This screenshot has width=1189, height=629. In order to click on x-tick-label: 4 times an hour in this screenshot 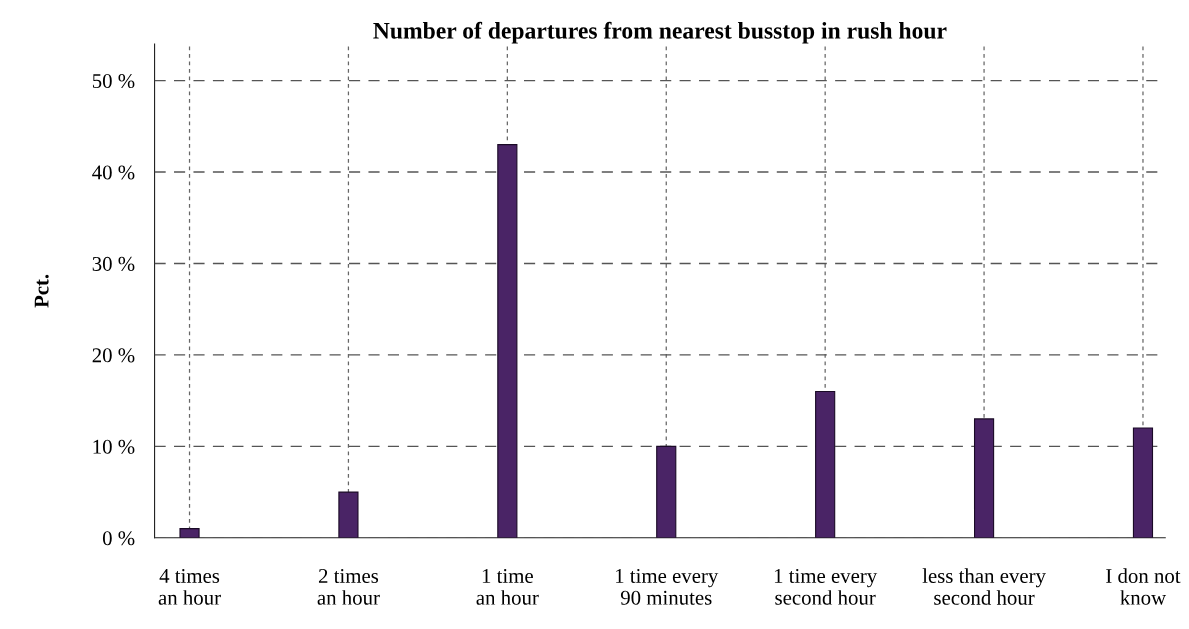, I will do `click(189, 587)`.